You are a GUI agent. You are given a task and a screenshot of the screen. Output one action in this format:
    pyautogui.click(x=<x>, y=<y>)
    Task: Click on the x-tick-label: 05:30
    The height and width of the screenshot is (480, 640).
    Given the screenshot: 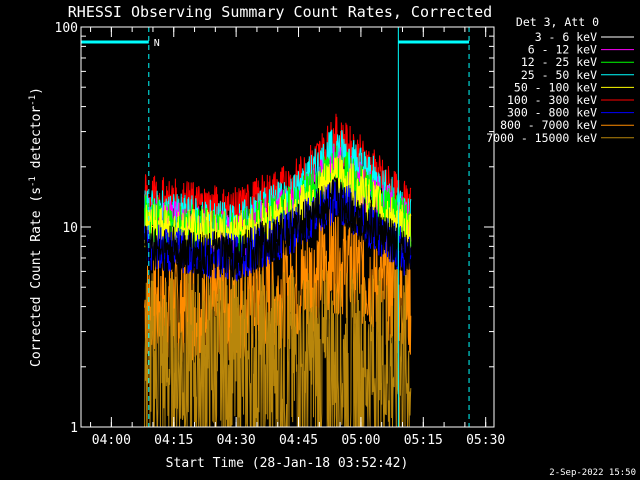 What is the action you would take?
    pyautogui.click(x=485, y=440)
    